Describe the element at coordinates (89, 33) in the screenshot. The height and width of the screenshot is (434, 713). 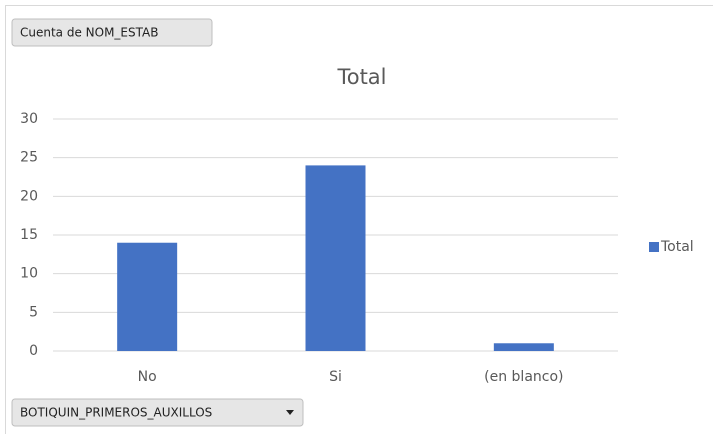
I see `button-label: Cuenta de NOM_ESTAB` at that location.